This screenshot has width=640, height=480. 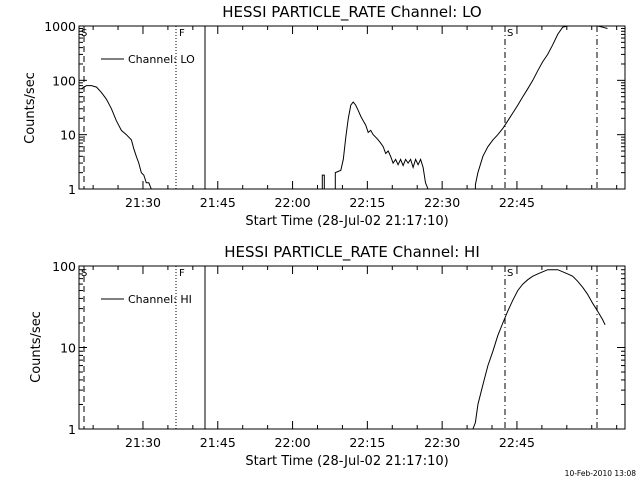 I want to click on y-axis-label-hi: Counts/sec, so click(x=36, y=347).